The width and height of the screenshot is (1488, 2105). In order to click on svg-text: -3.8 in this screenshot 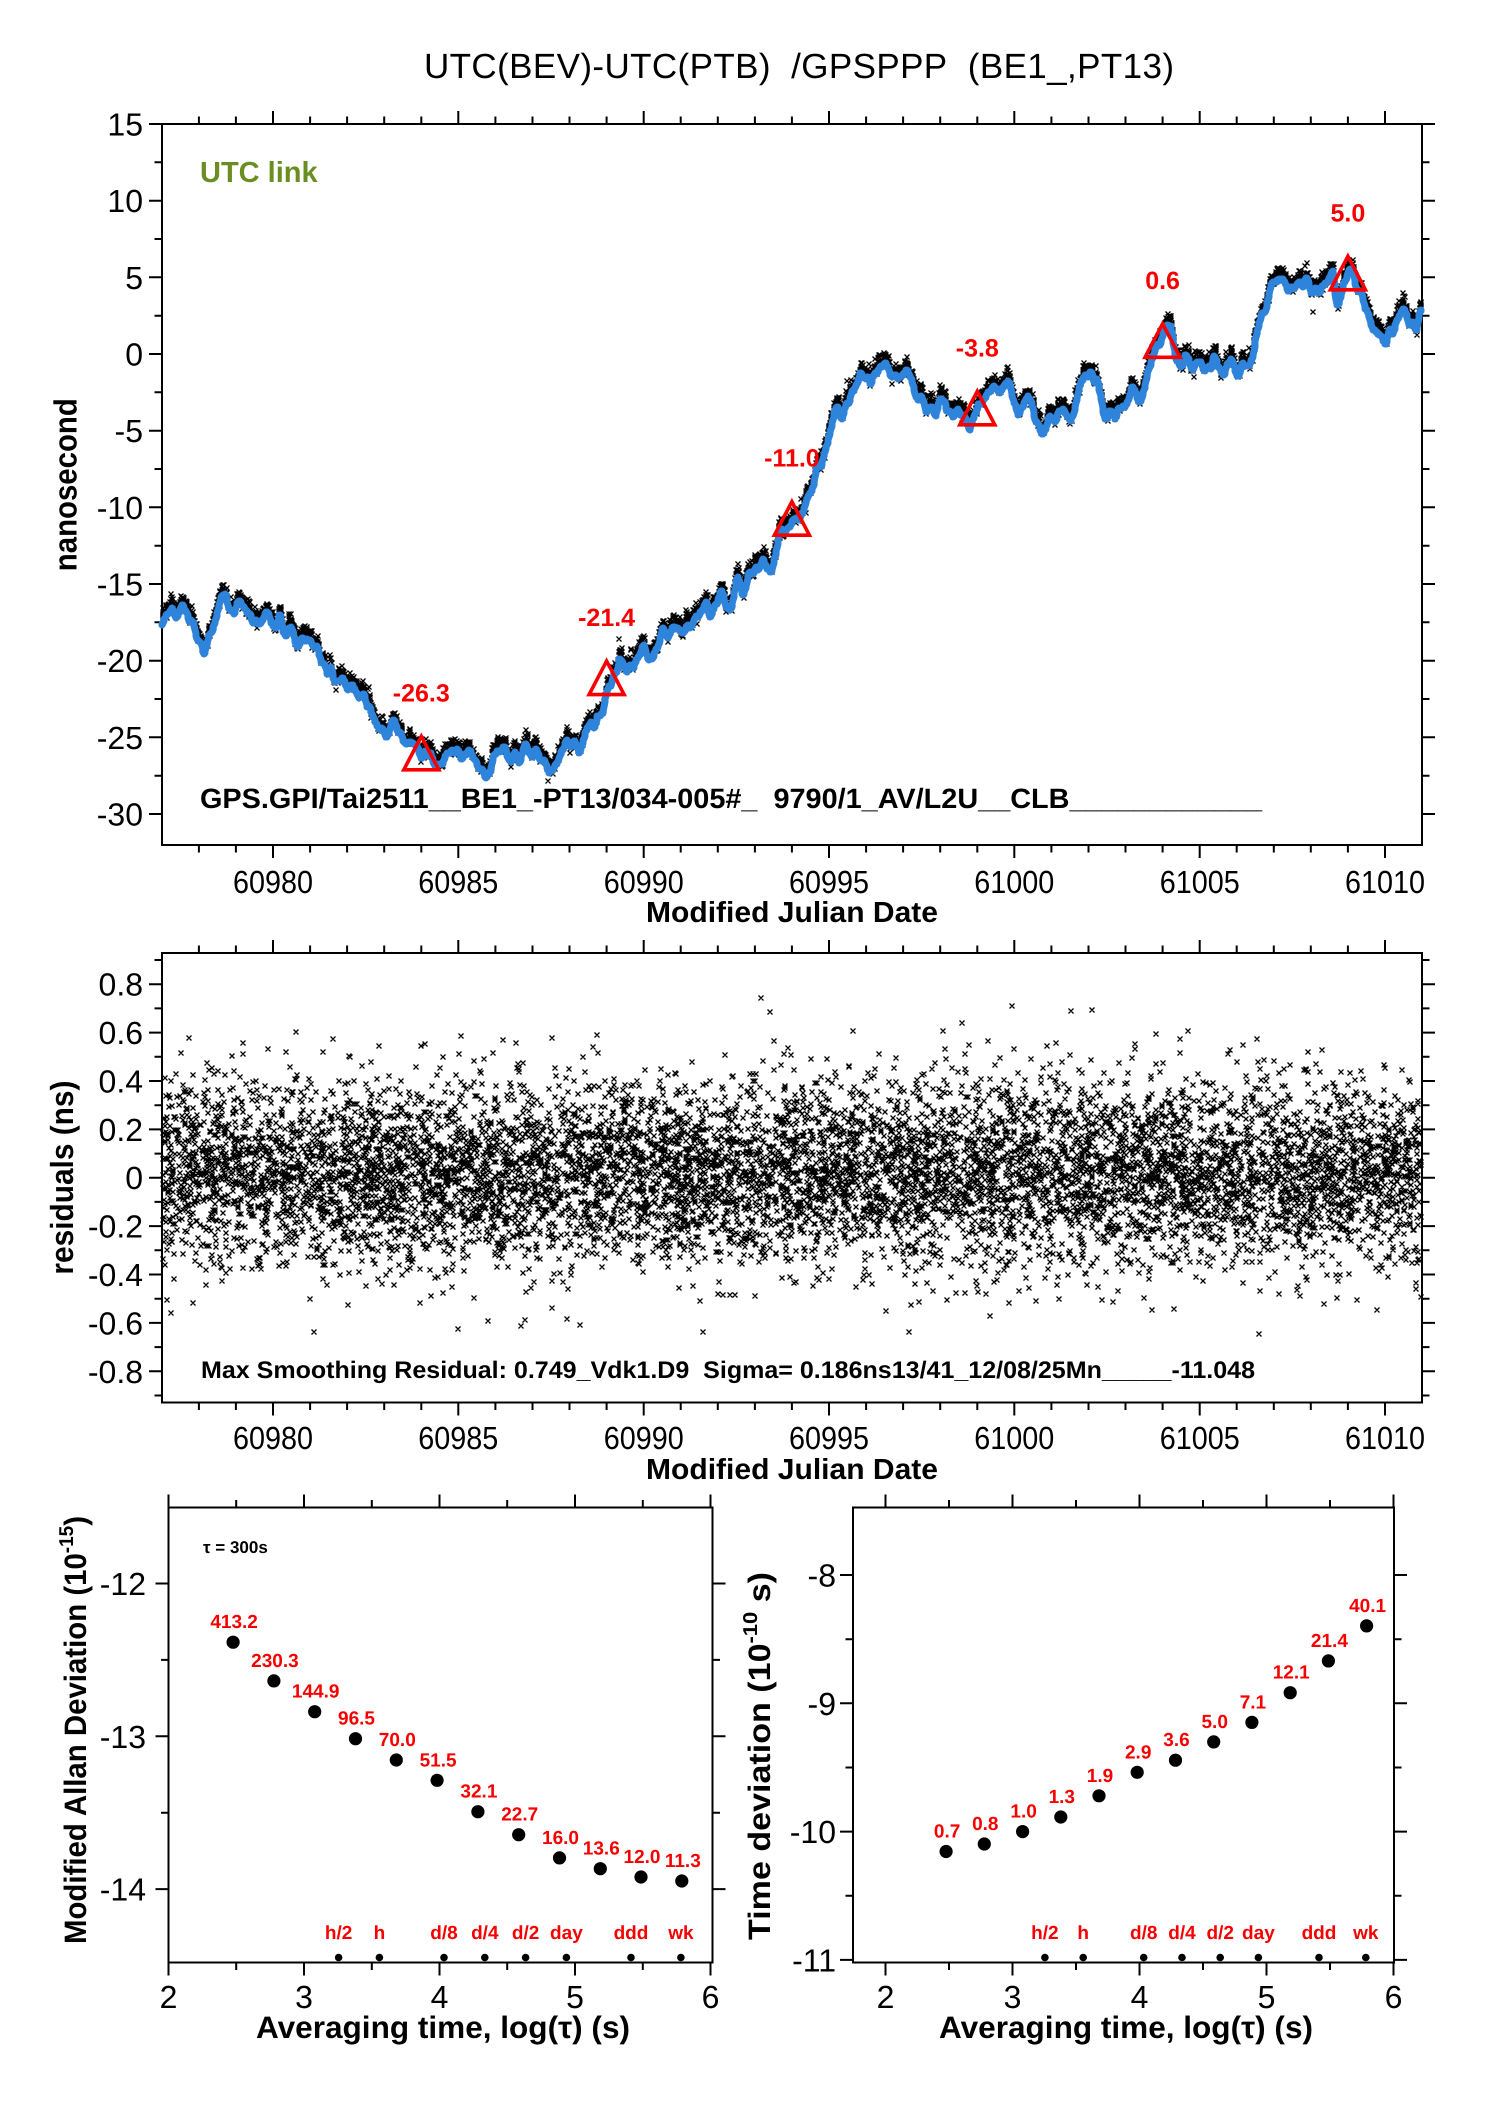, I will do `click(977, 348)`.